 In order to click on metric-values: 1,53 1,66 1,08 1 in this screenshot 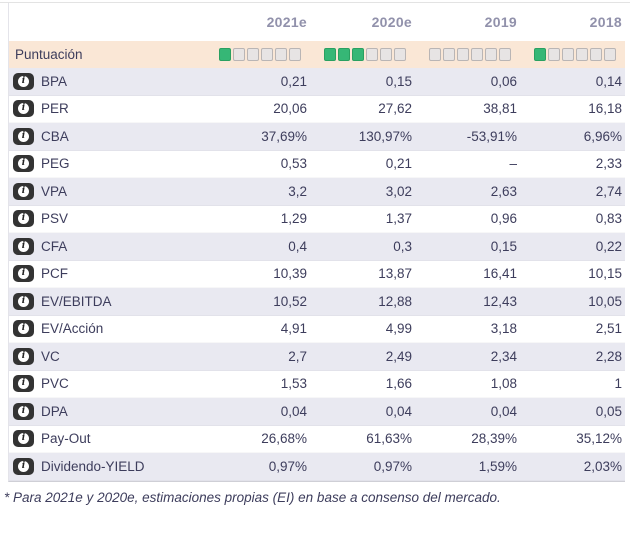, I will do `click(415, 383)`.